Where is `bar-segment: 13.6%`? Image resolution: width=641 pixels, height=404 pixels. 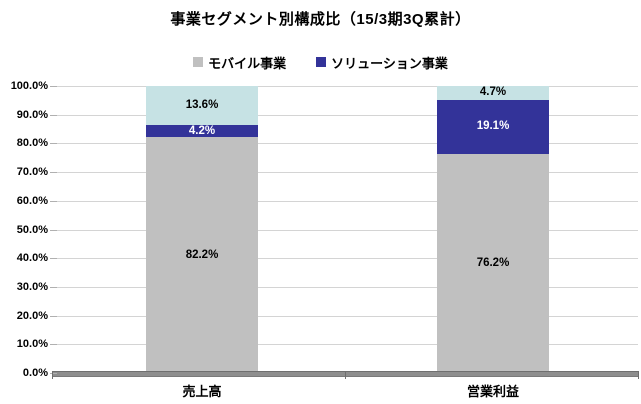 bar-segment: 13.6% is located at coordinates (202, 106).